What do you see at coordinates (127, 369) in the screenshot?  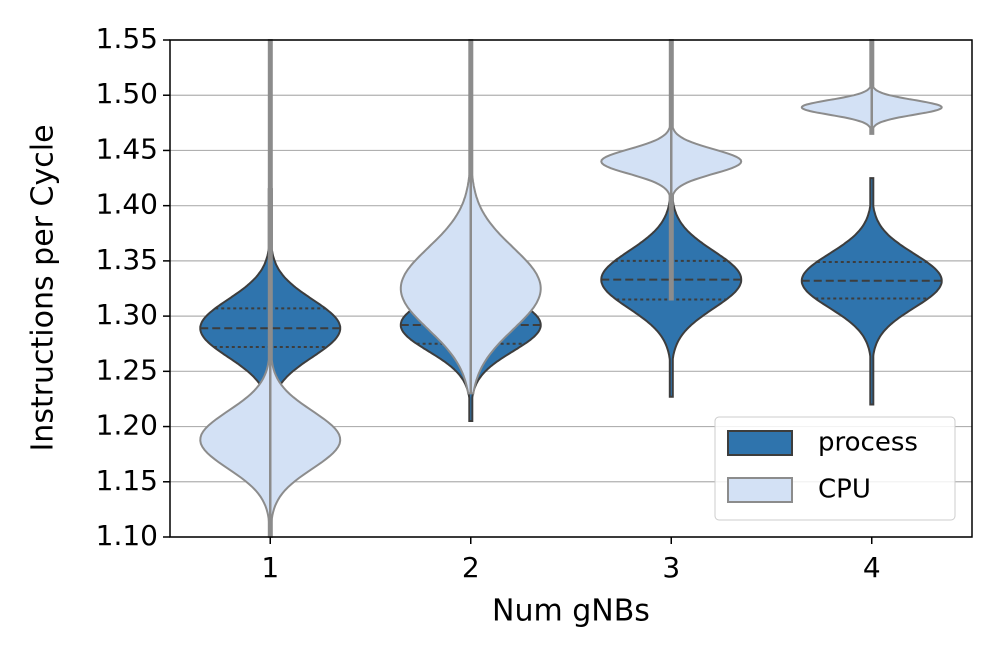 I see `y-tick-label: 1.25` at bounding box center [127, 369].